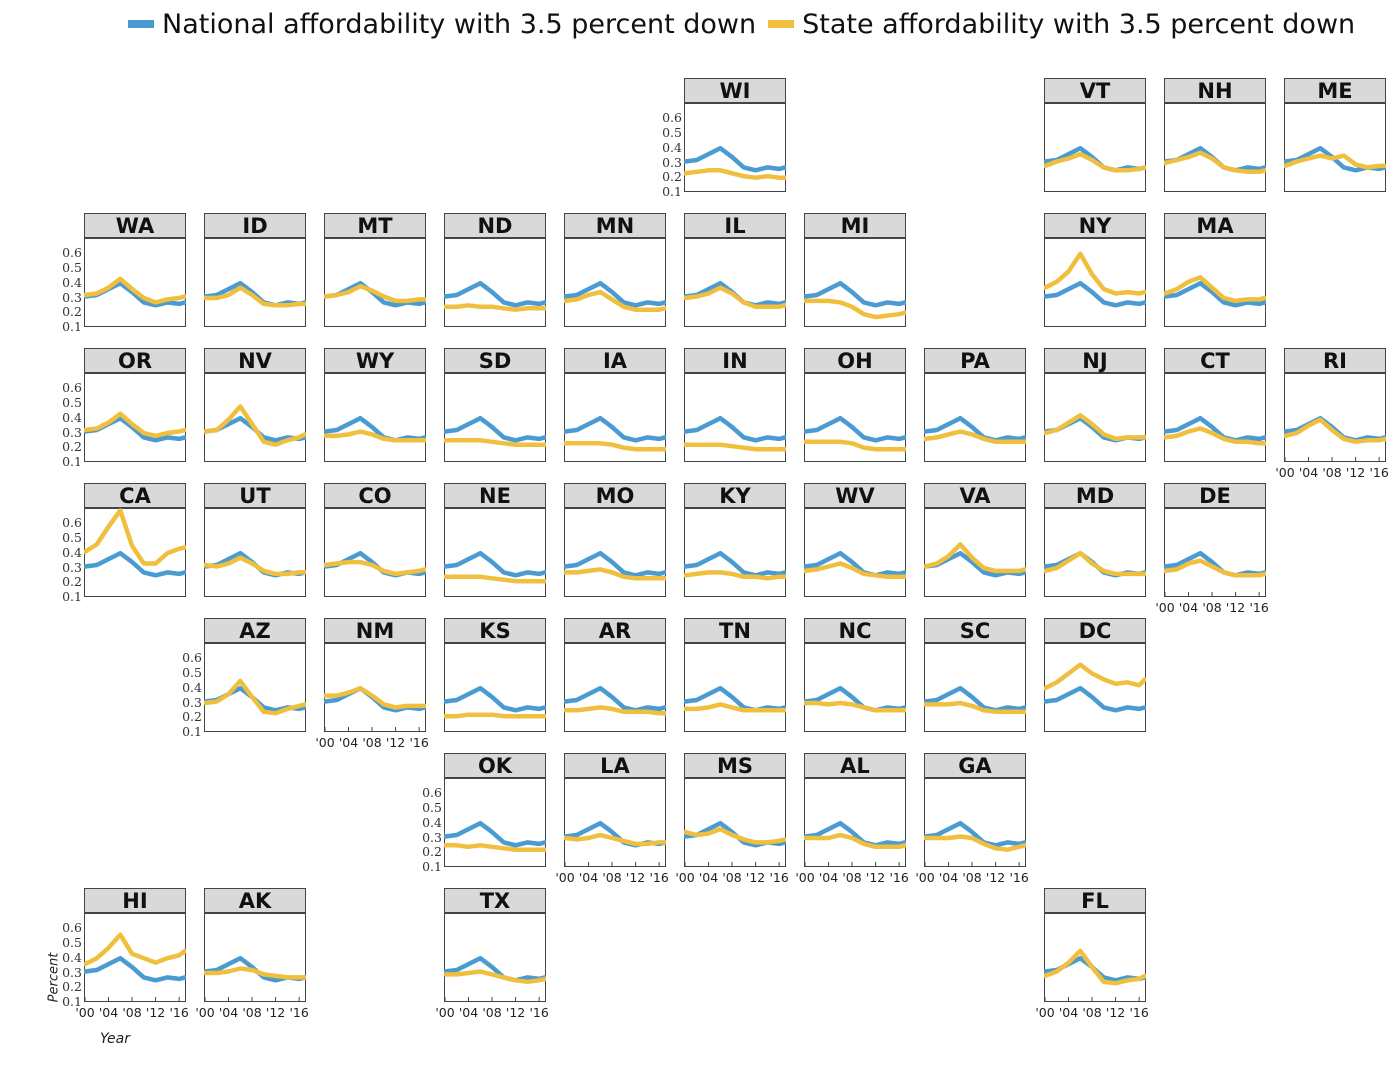  I want to click on state-label: AR, so click(615, 630).